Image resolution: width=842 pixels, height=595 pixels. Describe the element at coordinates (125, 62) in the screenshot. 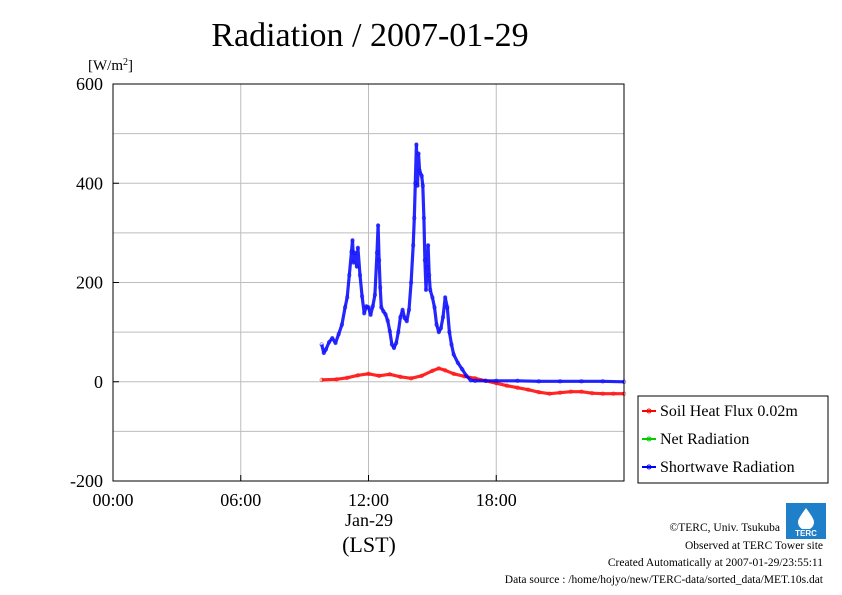

I see `y-axis-unit-superscript: 2` at that location.